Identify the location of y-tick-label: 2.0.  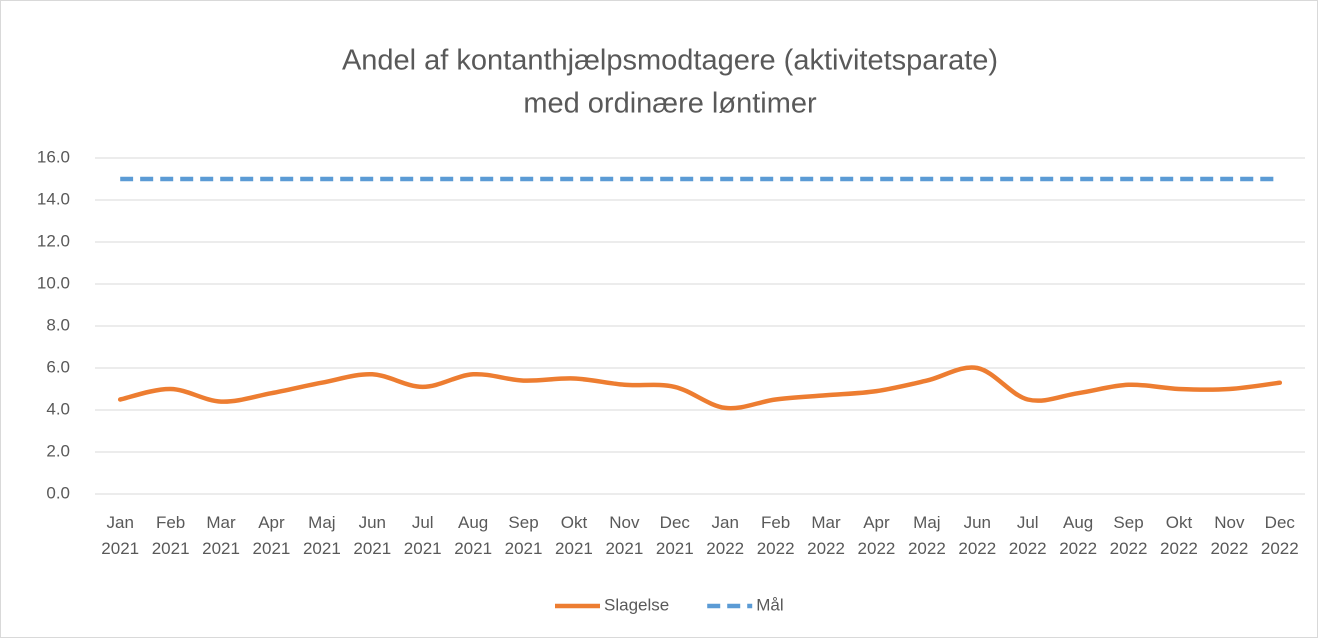
(58, 450).